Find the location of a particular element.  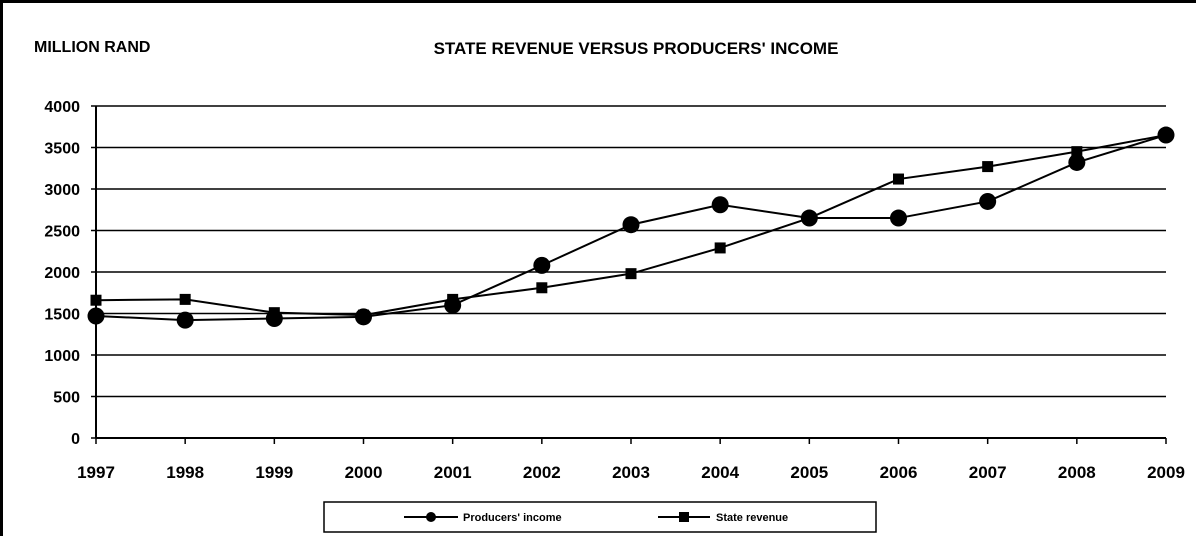

xtick-label-1999: 1999 is located at coordinates (274, 472).